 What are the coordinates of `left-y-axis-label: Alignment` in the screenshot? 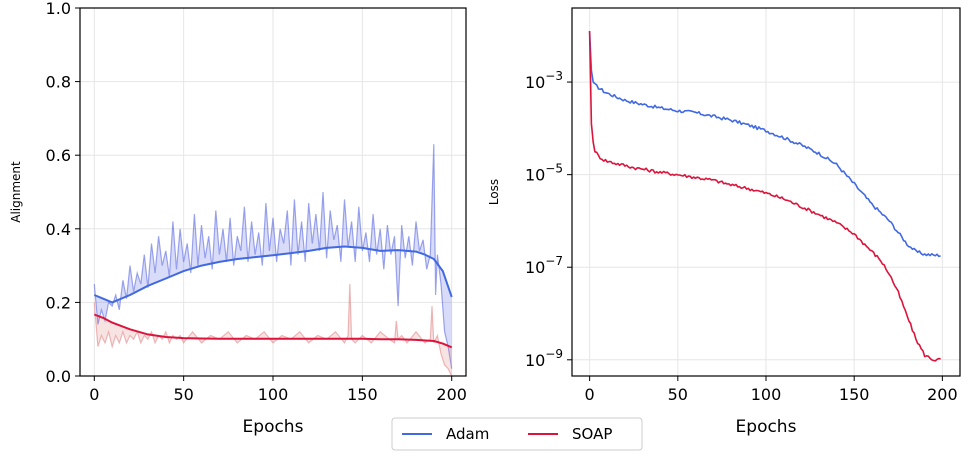 It's located at (16, 192).